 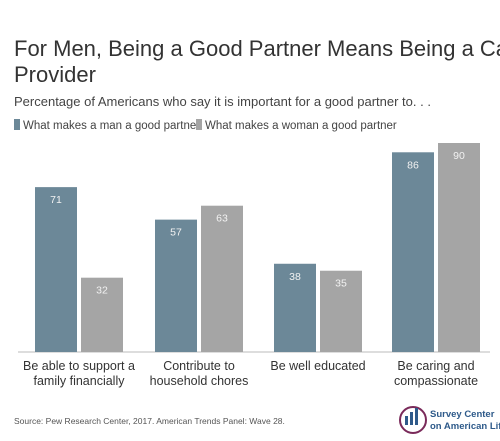 What do you see at coordinates (111, 126) in the screenshot?
I see `legend-label: What makes a man a good partner` at bounding box center [111, 126].